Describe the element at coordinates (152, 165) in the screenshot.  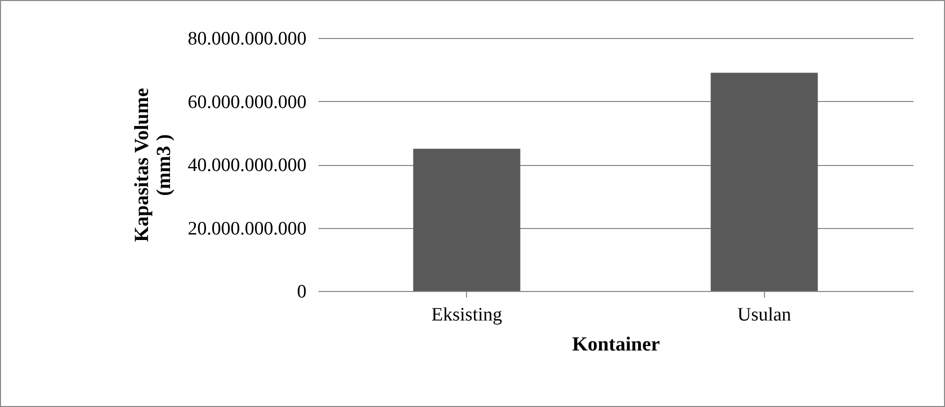
I see `y-axis-title: Kapasitas Volume (mm3 )` at that location.